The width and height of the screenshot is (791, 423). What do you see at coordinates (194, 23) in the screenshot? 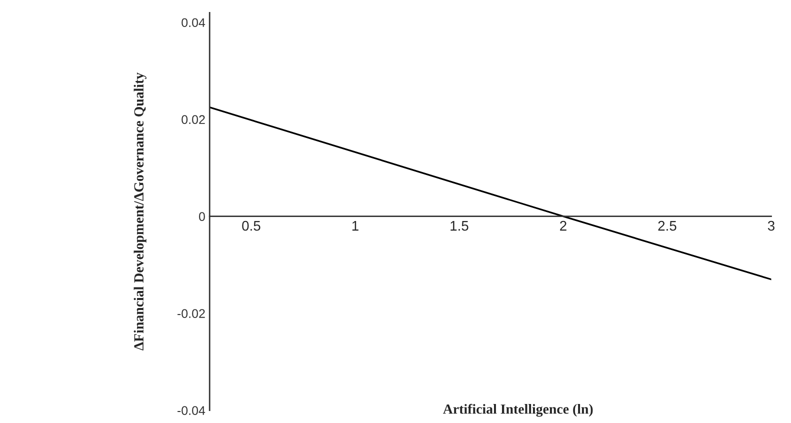
I see `y-tick-label: 0.04` at bounding box center [194, 23].